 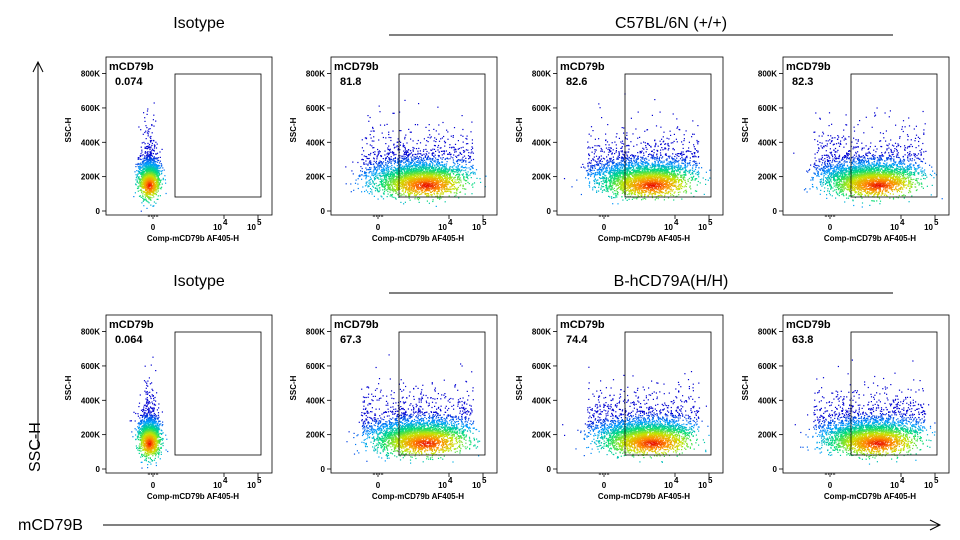 I want to click on gate-percentage: 82.3, so click(x=802, y=82).